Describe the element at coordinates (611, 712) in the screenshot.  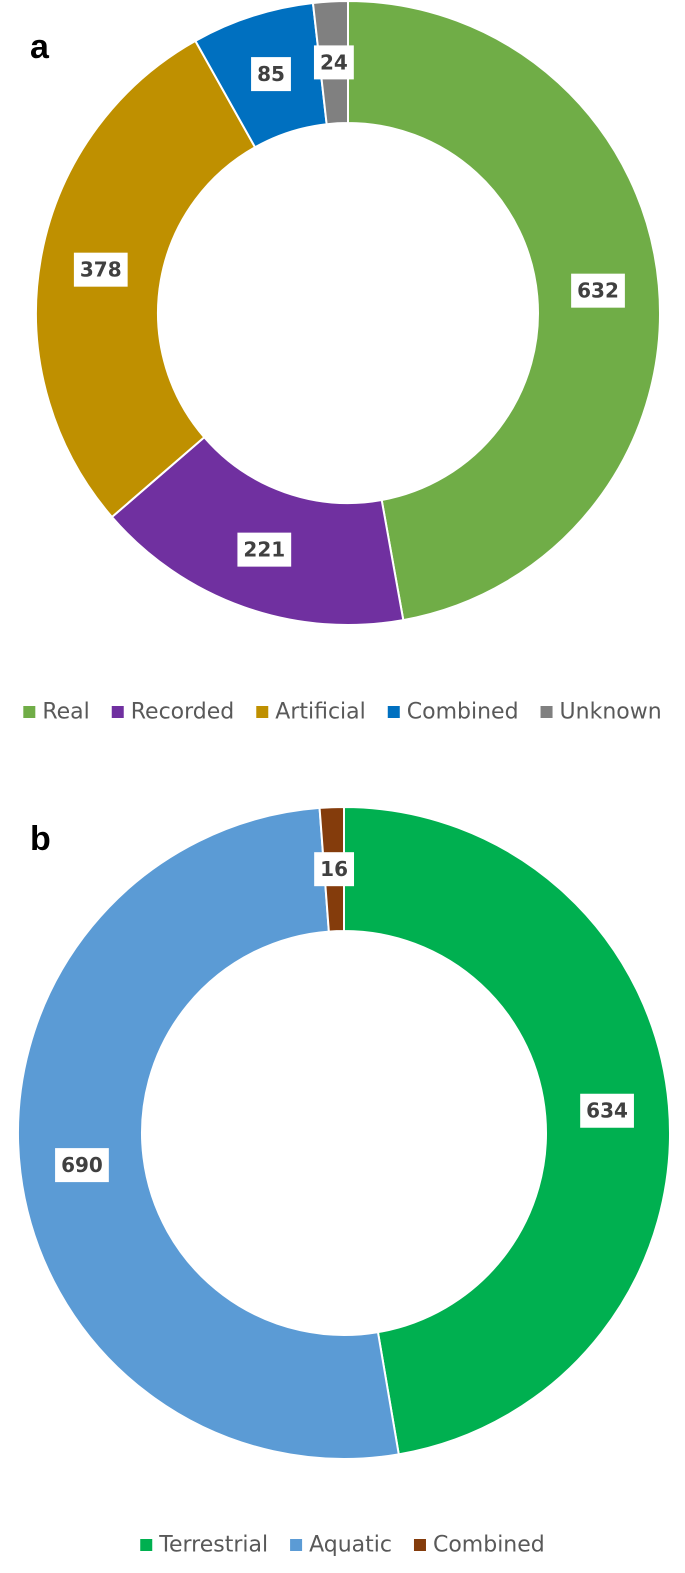
I see `legend-label: Unknown` at that location.